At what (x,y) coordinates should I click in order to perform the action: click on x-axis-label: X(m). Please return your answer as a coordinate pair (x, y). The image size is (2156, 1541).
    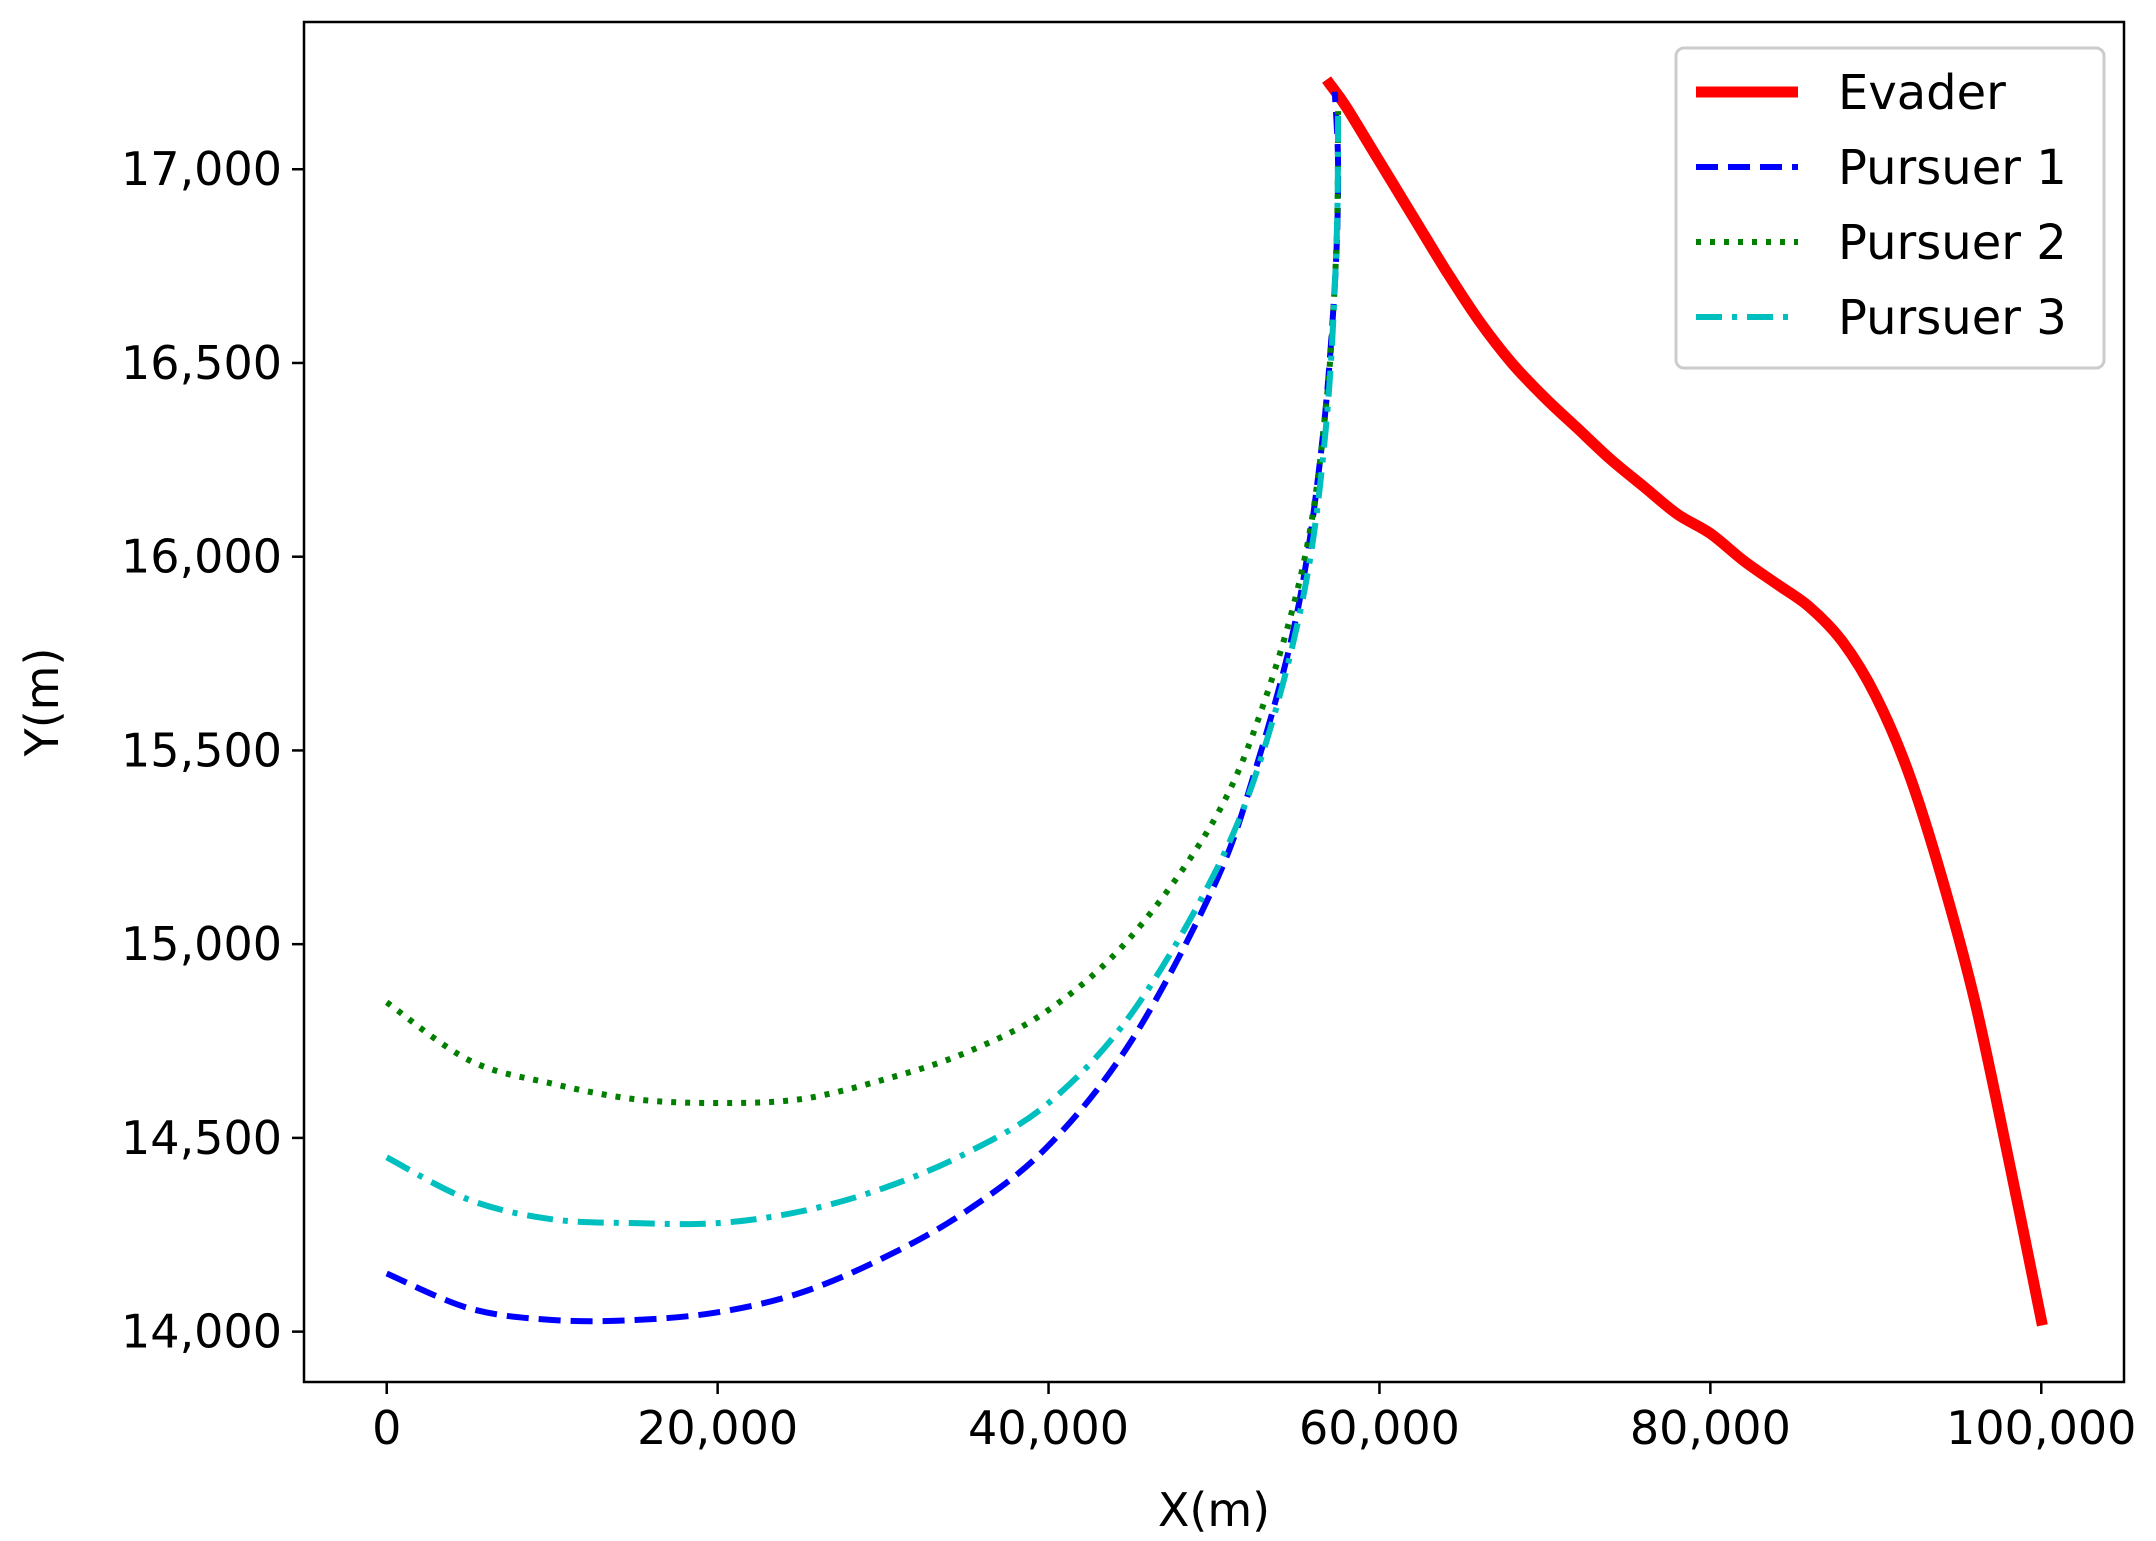
    Looking at the image, I should click on (1214, 1510).